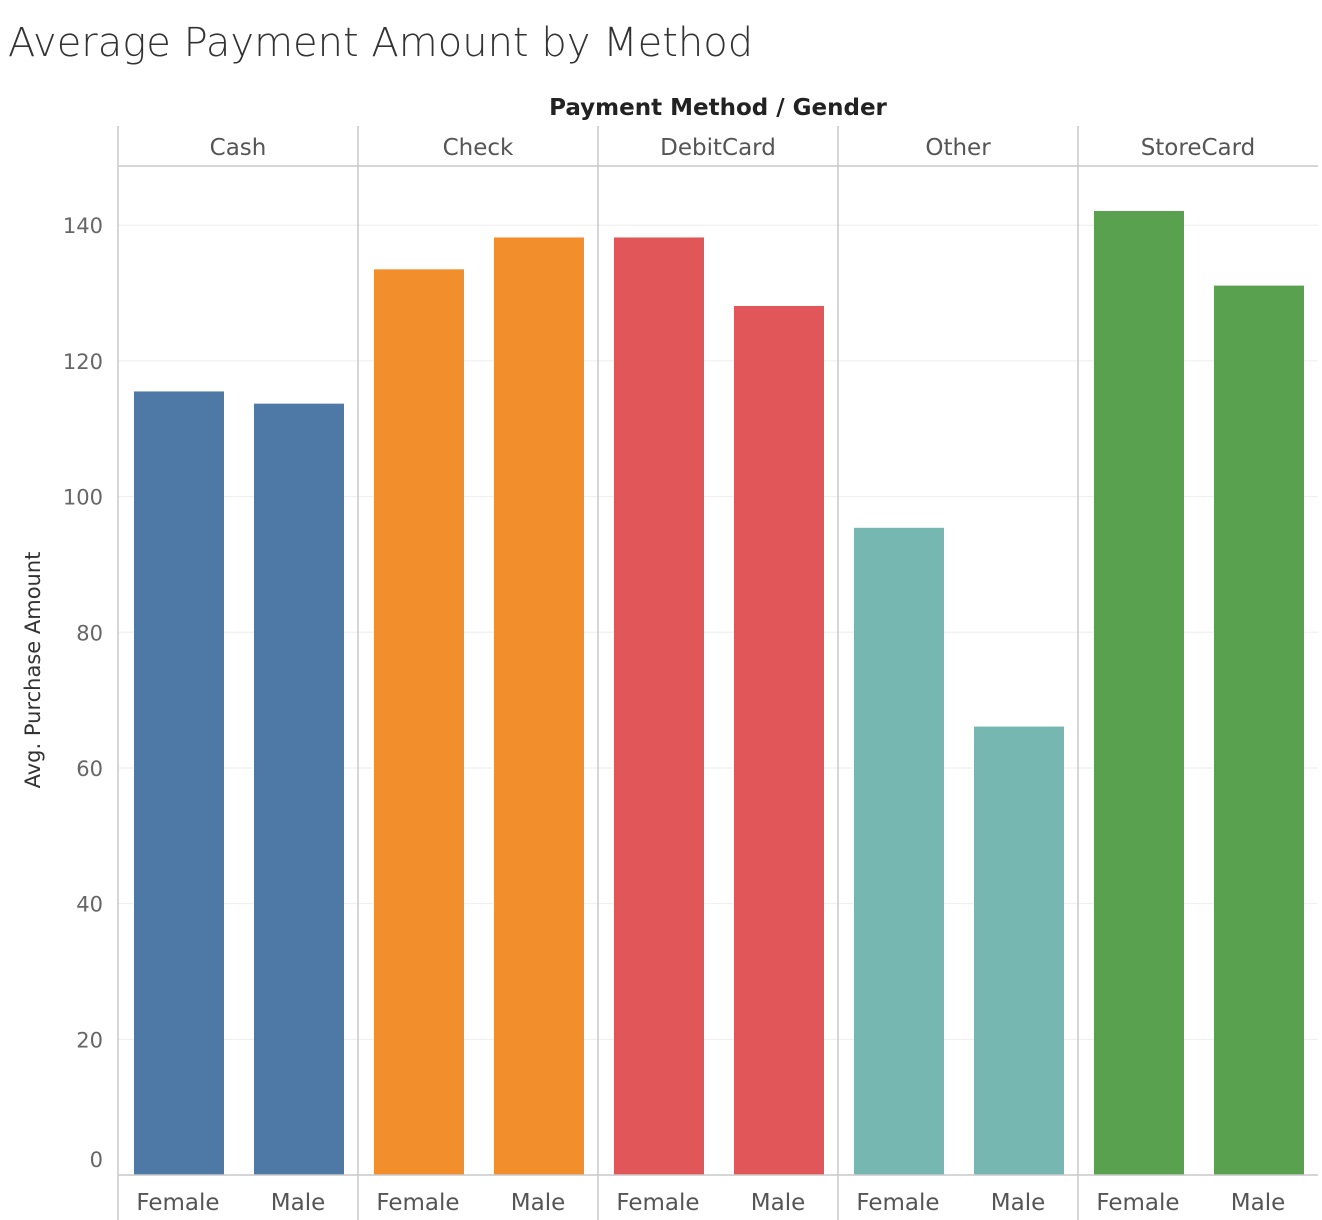  What do you see at coordinates (958, 148) in the screenshot?
I see `panel-label: Other` at bounding box center [958, 148].